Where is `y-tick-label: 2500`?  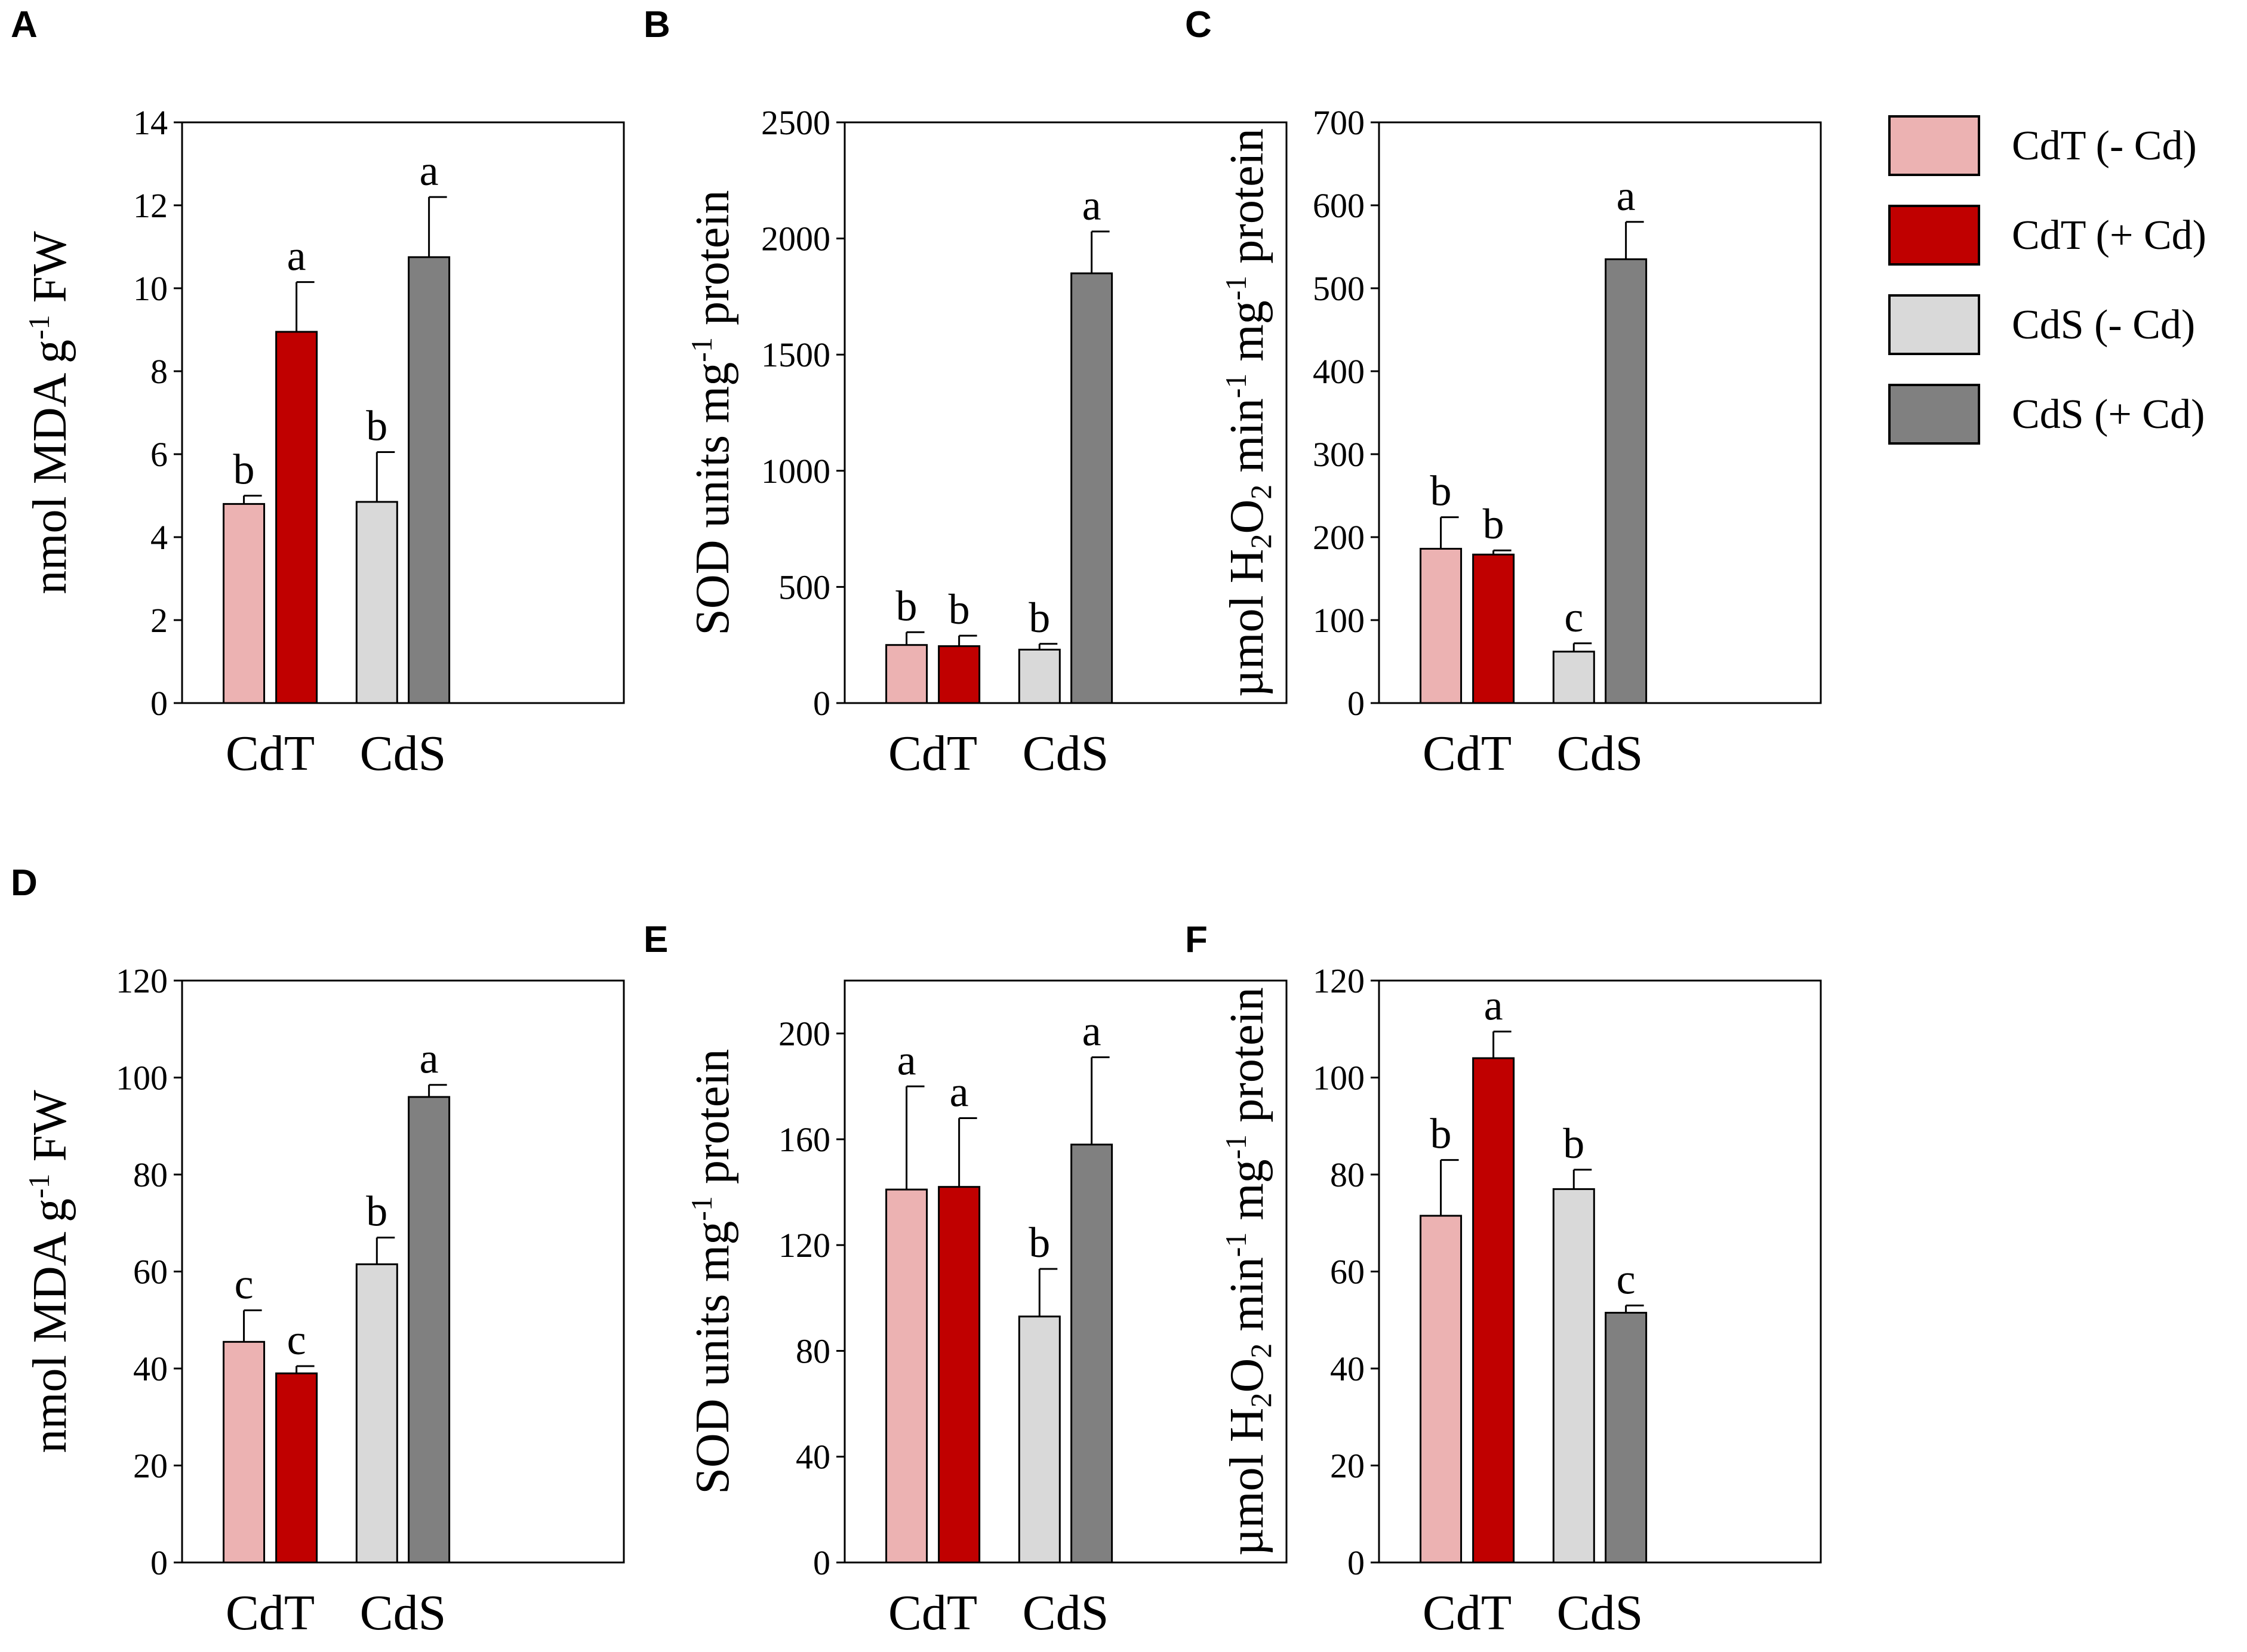 y-tick-label: 2500 is located at coordinates (796, 122).